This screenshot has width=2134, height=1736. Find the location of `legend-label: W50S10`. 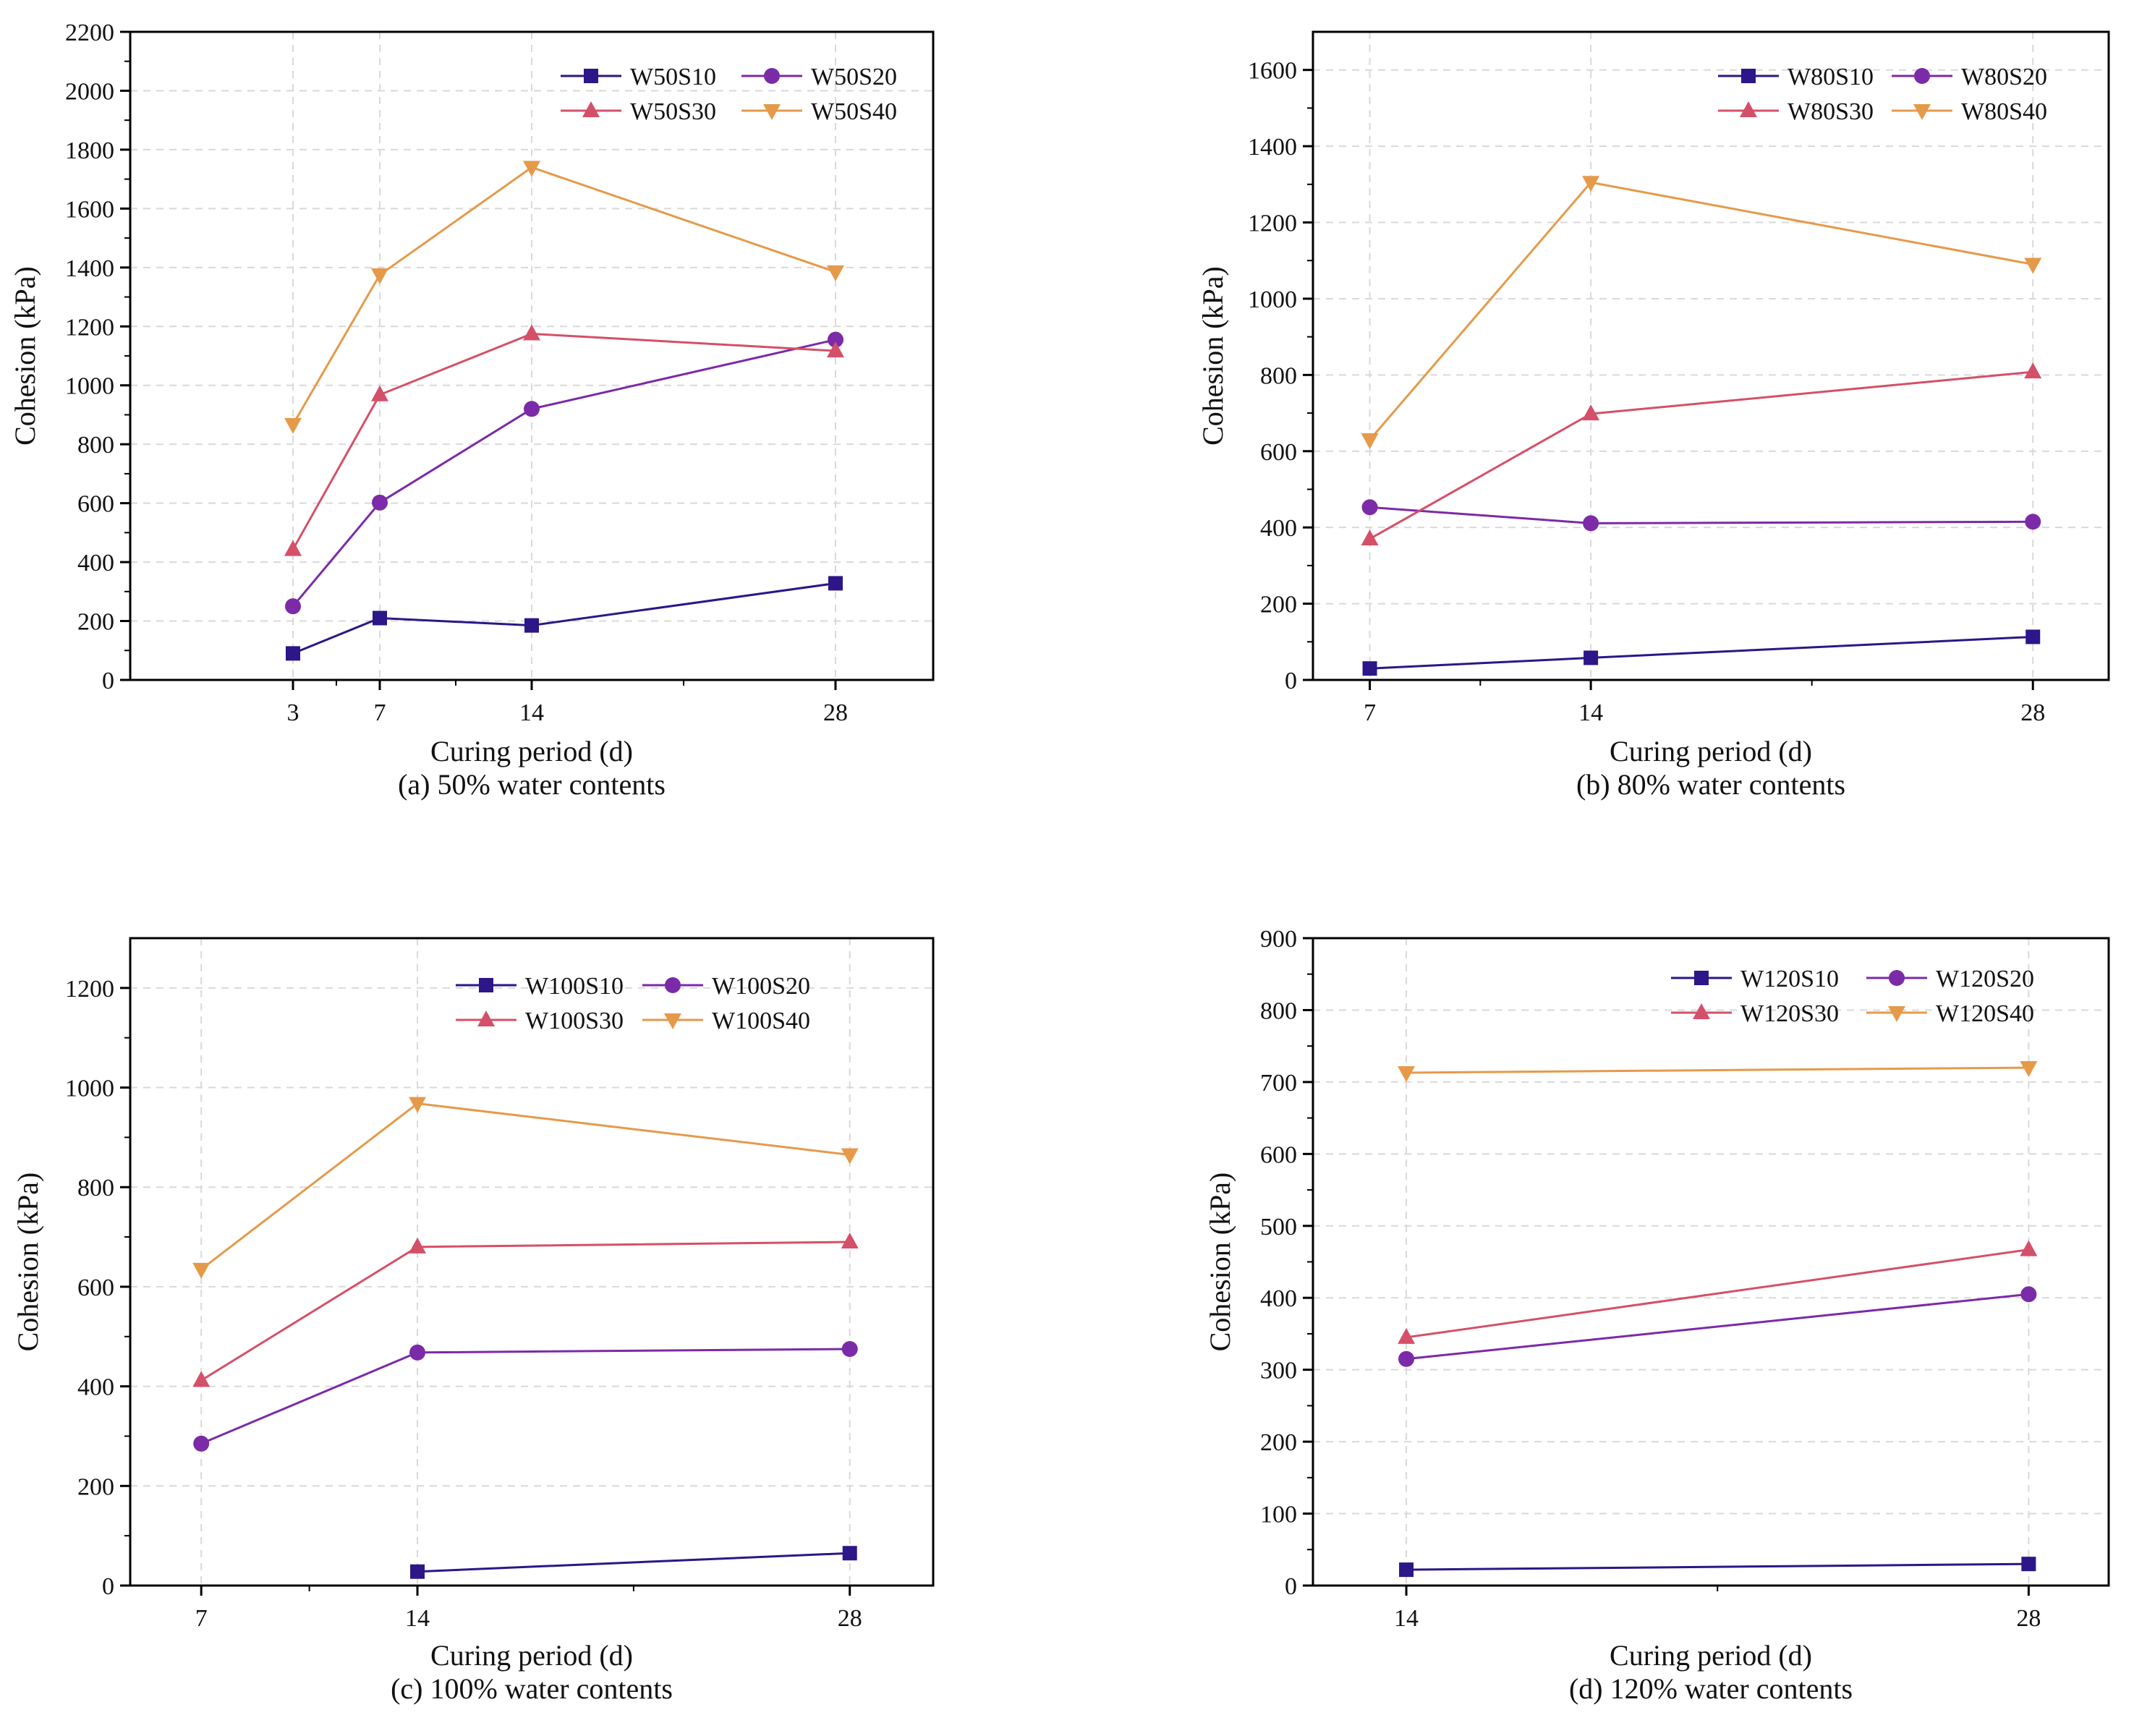

legend-label: W50S10 is located at coordinates (673, 77).